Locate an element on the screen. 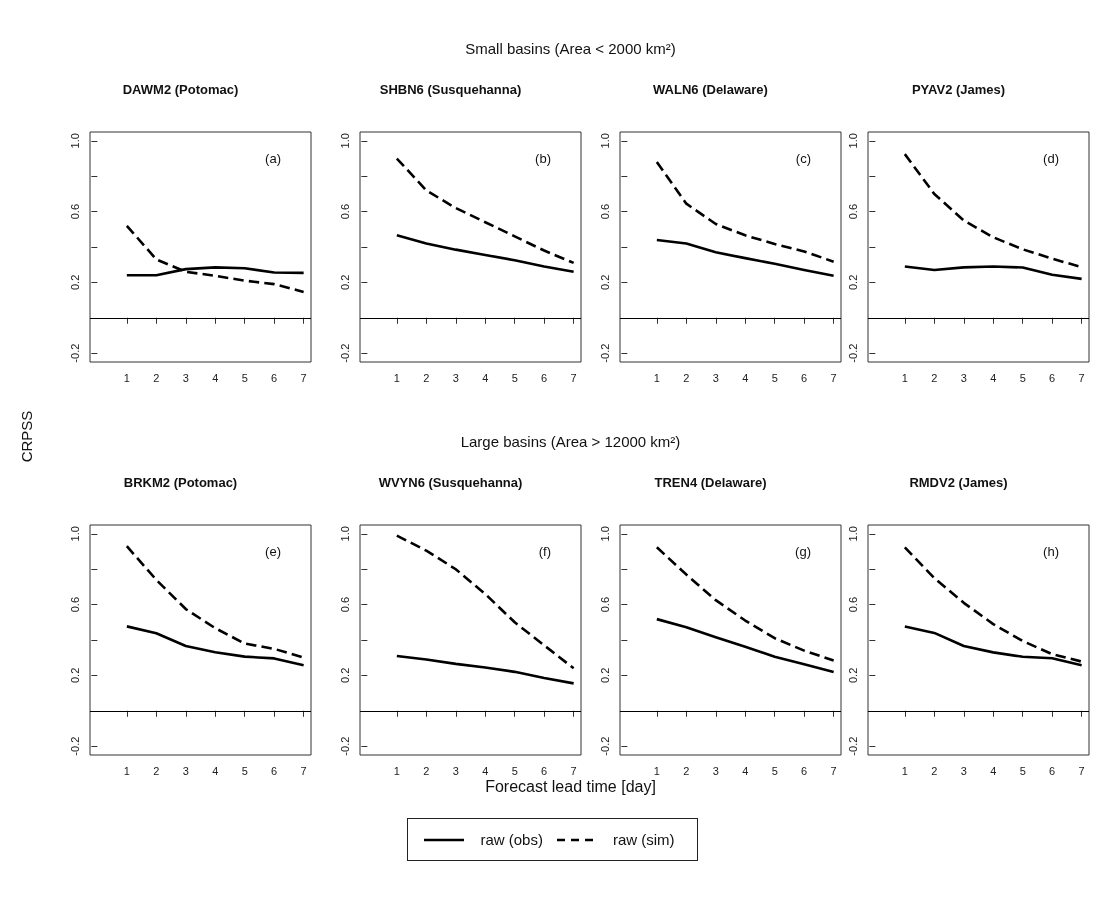 This screenshot has width=1105, height=904. annotation: (g) is located at coordinates (803, 551).